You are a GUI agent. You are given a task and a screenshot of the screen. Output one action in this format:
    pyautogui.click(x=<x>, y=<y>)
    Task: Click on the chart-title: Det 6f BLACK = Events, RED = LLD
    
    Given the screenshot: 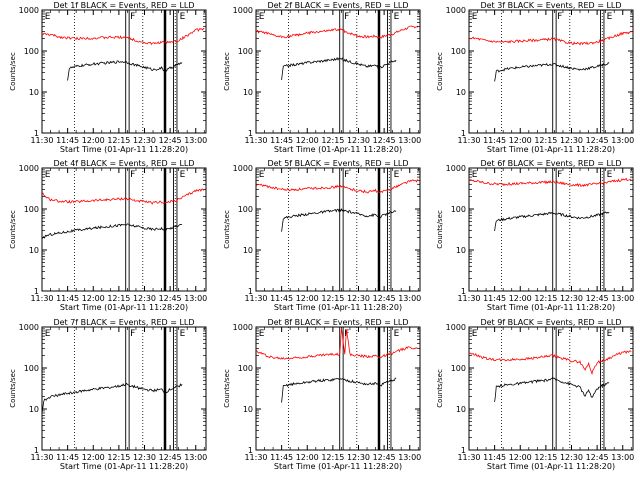 What is the action you would take?
    pyautogui.click(x=550, y=163)
    